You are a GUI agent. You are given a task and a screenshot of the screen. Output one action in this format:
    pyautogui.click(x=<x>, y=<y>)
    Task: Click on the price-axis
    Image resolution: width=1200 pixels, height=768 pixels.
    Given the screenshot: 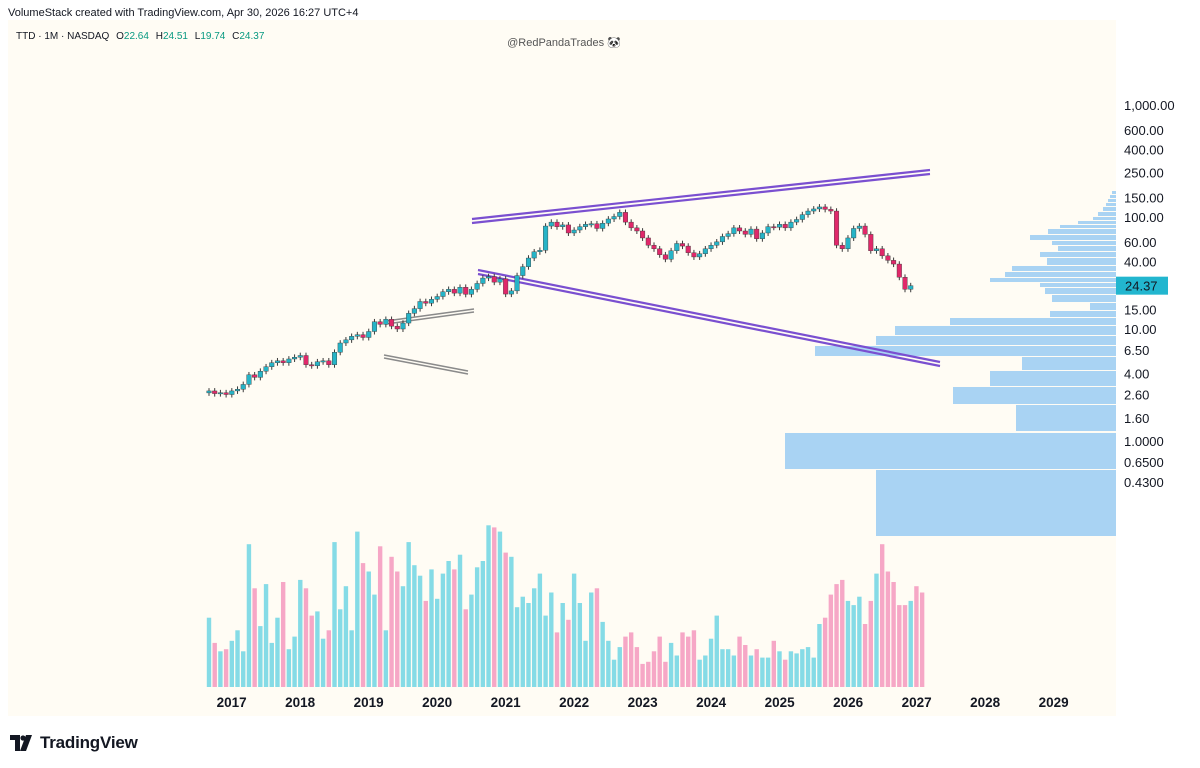 What is the action you would take?
    pyautogui.click(x=1158, y=354)
    